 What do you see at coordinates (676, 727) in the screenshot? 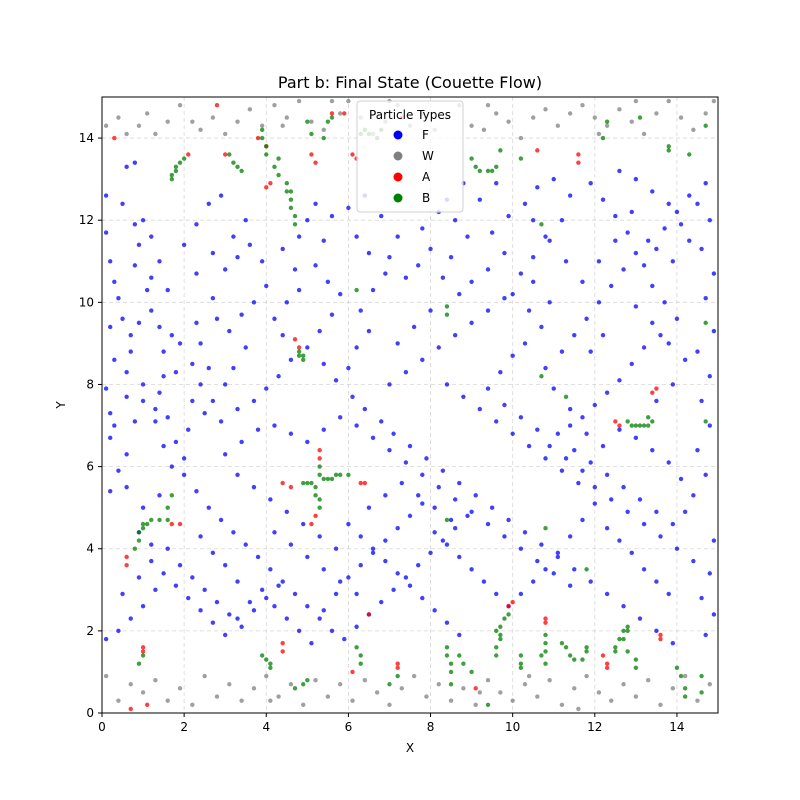
I see `x-tick-label: 14` at bounding box center [676, 727].